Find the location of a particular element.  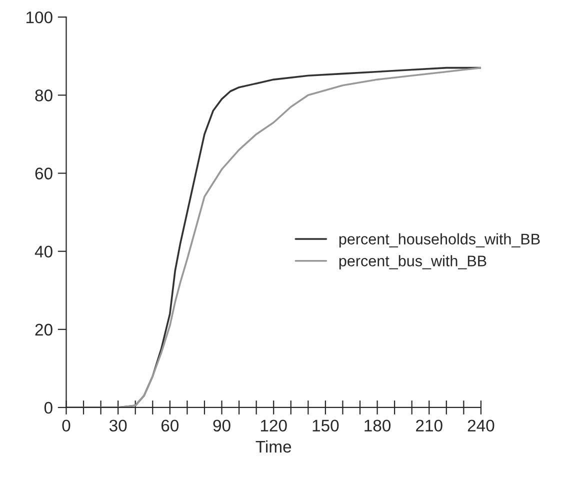

x-tick-label: 120 is located at coordinates (273, 426).